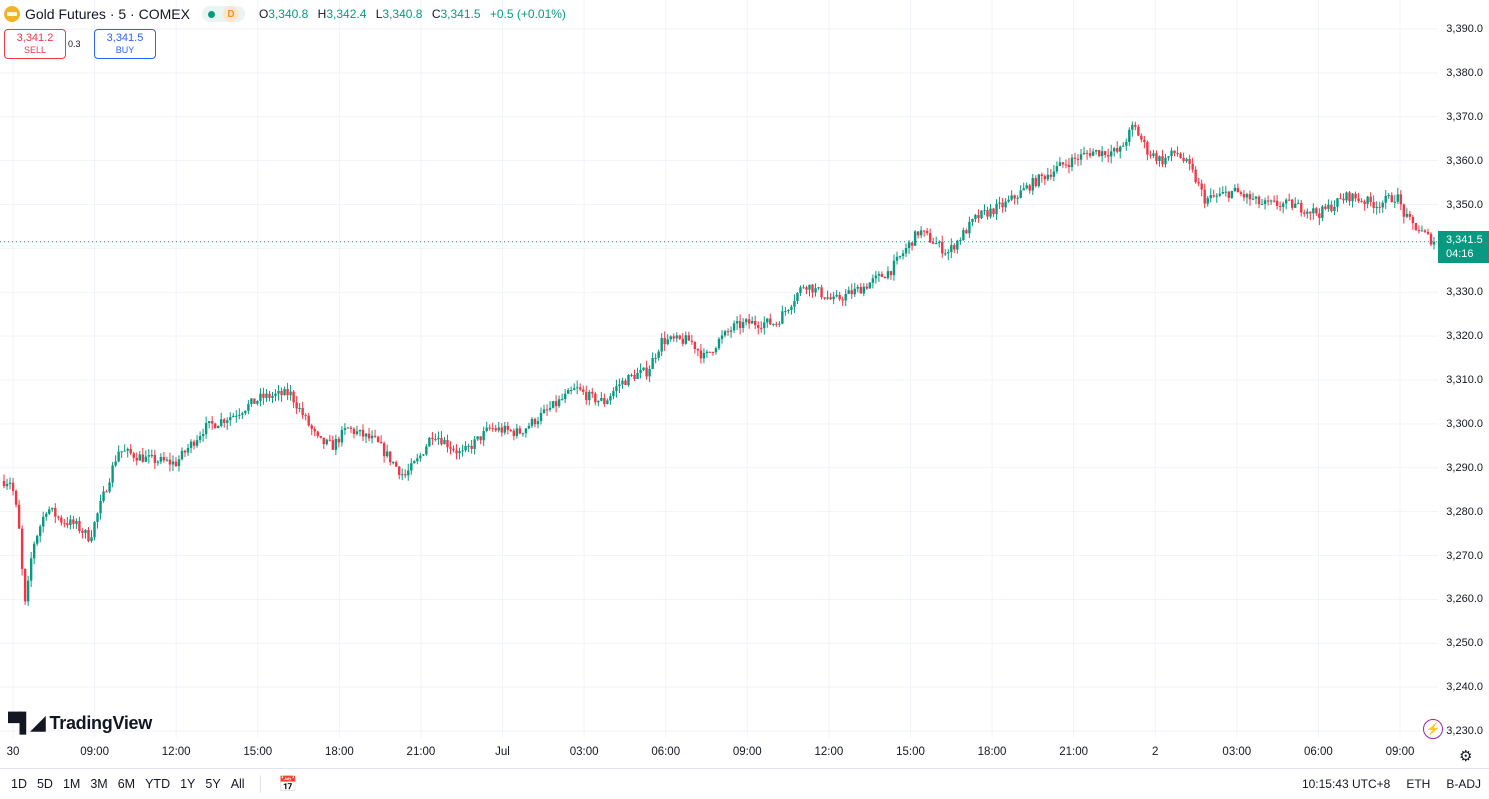 This screenshot has width=1489, height=799. Describe the element at coordinates (35, 44) in the screenshot. I see `sell-button: 3,341.2 SELL` at that location.